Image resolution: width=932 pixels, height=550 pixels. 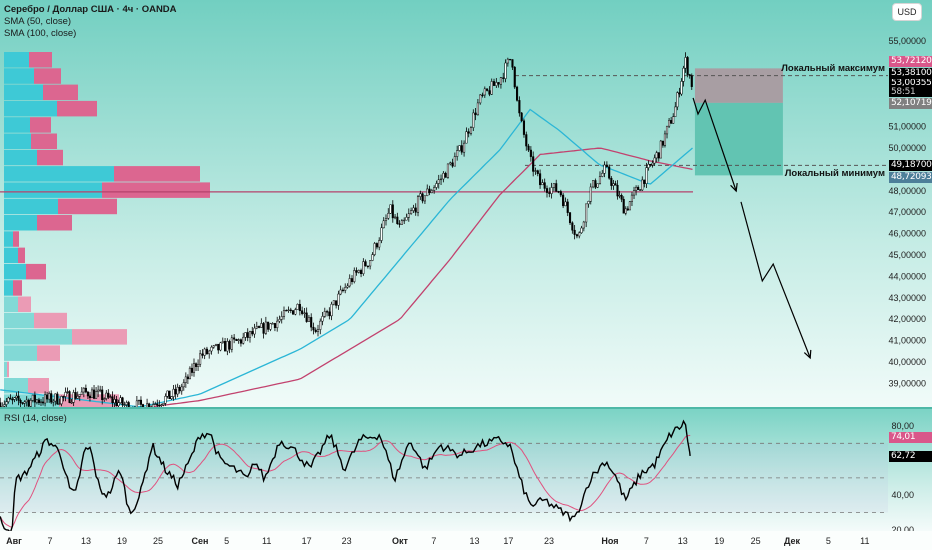 What do you see at coordinates (35, 418) in the screenshot?
I see `rsi-legend: RSI (14, close)` at bounding box center [35, 418].